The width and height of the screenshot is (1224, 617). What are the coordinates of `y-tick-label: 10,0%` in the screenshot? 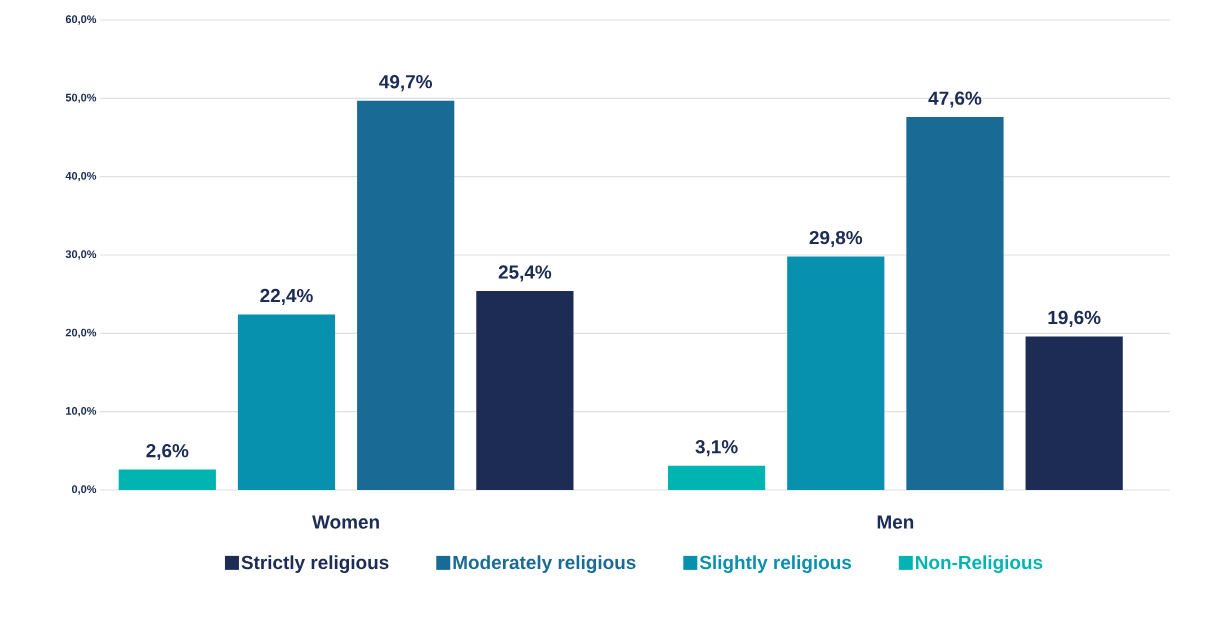 It's located at (81, 411).